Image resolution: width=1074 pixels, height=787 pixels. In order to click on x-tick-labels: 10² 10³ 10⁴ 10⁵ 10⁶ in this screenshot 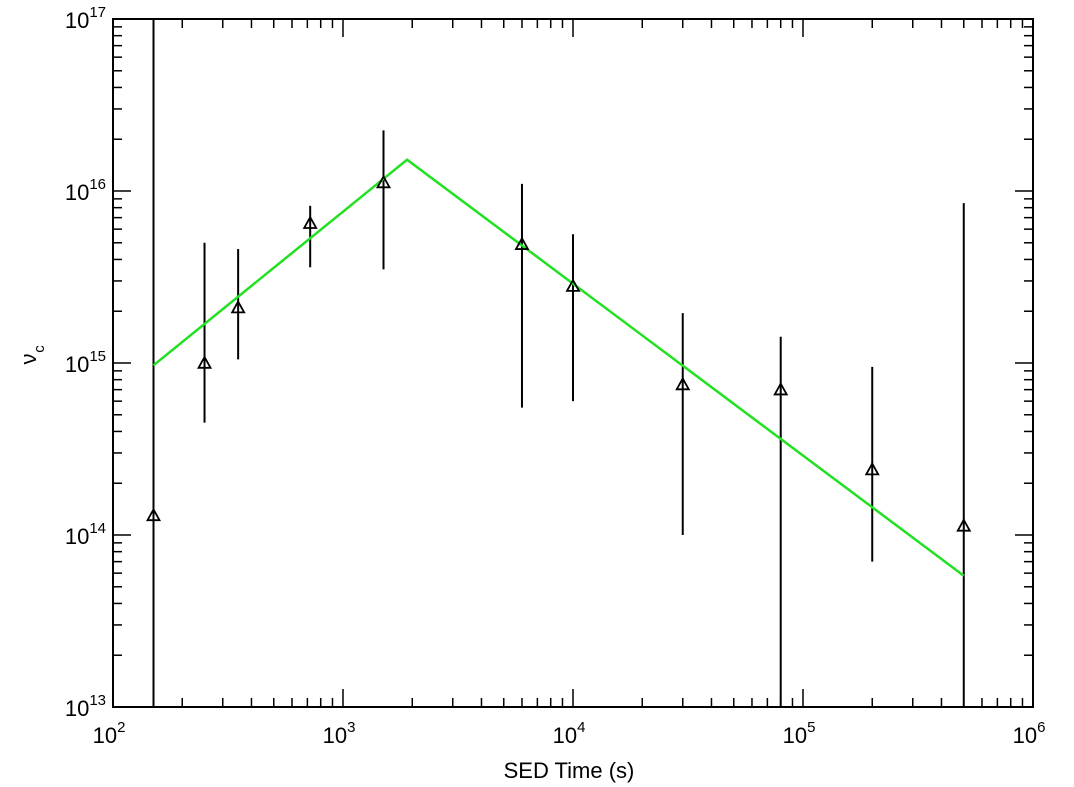, I will do `click(569, 733)`.